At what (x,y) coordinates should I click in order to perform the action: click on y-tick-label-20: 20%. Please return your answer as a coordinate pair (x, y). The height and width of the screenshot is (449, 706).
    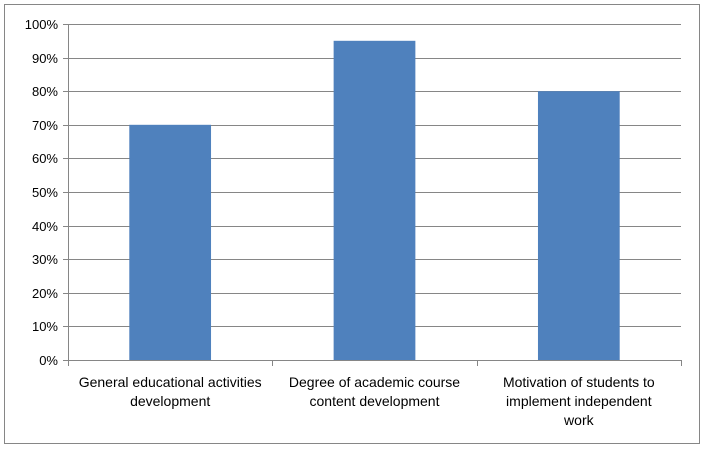
    Looking at the image, I should click on (45, 293).